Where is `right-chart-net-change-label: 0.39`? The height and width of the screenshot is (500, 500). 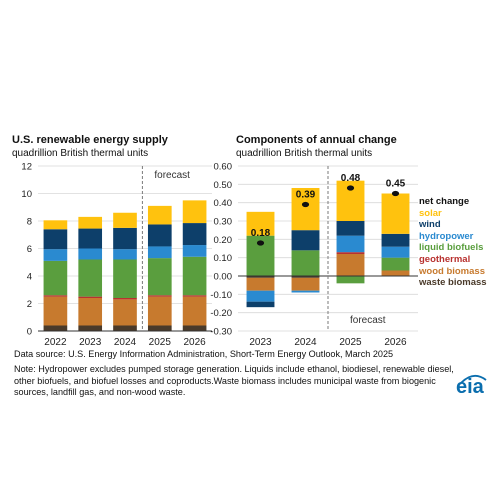
right-chart-net-change-label: 0.39 is located at coordinates (306, 195).